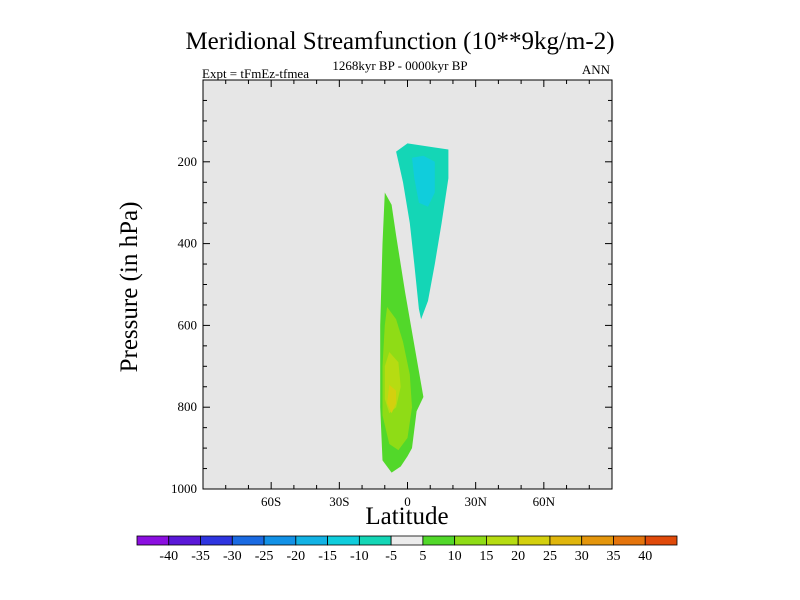  I want to click on colorbar-label: -20, so click(295, 556).